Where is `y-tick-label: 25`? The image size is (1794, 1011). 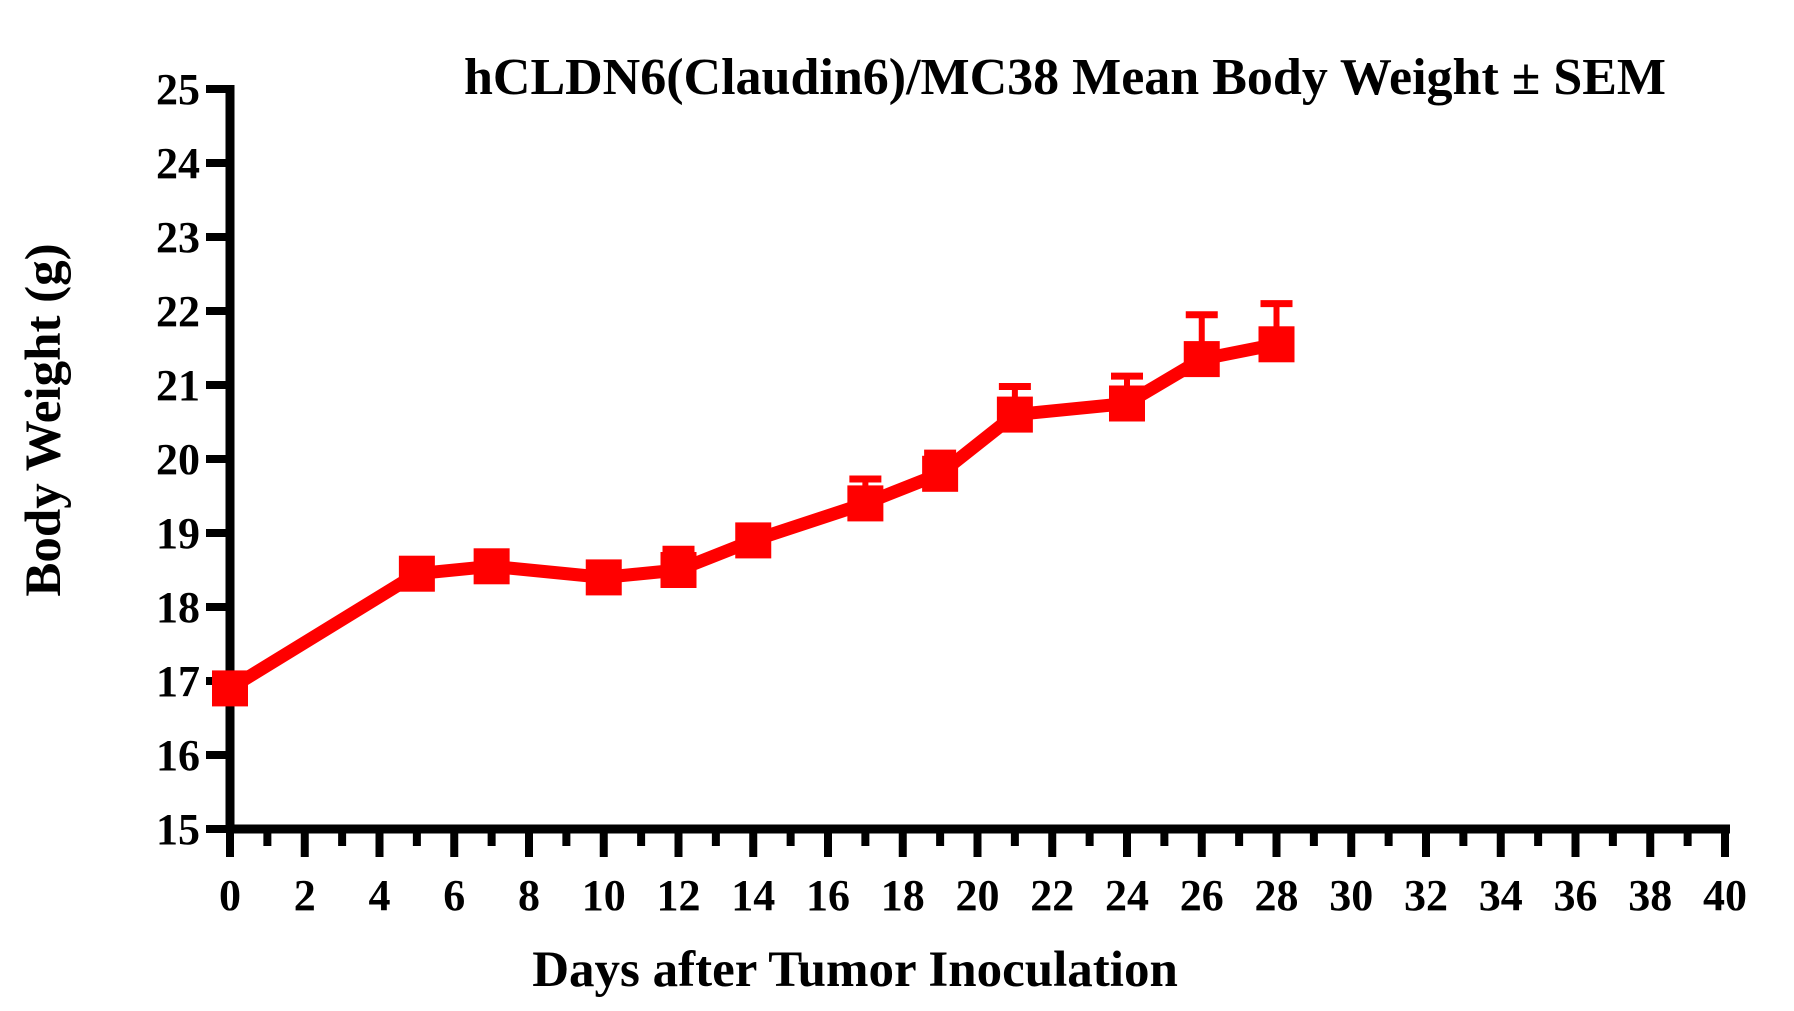 y-tick-label: 25 is located at coordinates (178, 89).